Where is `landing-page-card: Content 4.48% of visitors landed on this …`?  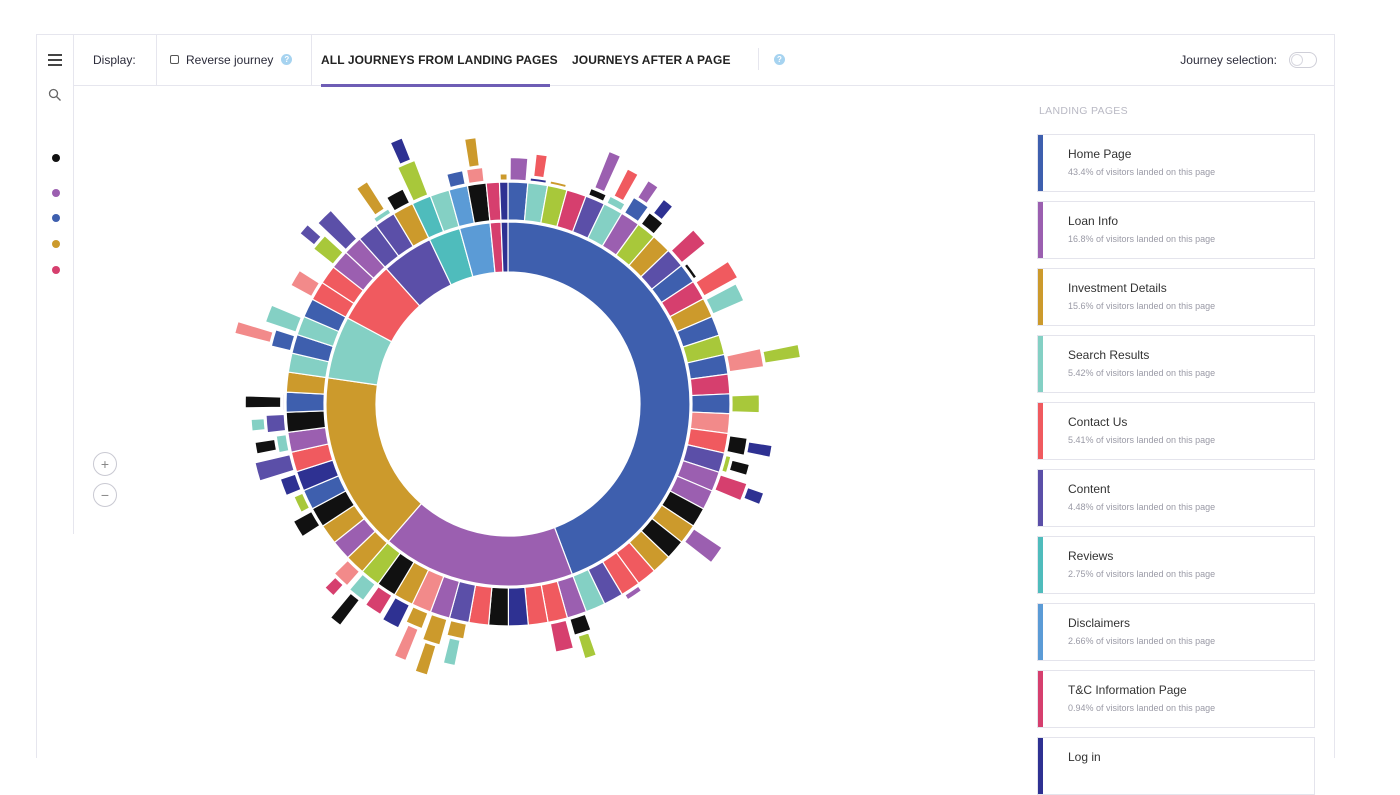 landing-page-card: Content 4.48% of visitors landed on this … is located at coordinates (1176, 498).